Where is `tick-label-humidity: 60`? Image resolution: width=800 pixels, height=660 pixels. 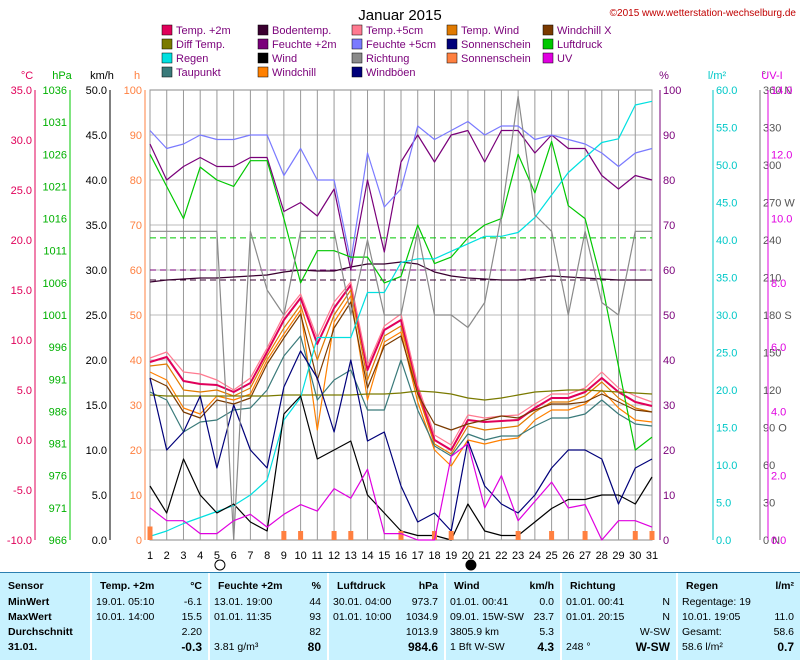
tick-label-humidity: 60 is located at coordinates (669, 271).